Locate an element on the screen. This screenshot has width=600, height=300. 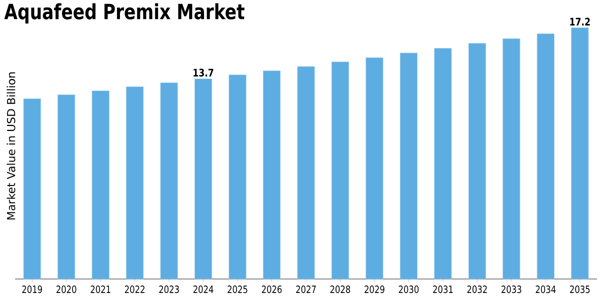
x-tick-label: 2035 is located at coordinates (580, 290).